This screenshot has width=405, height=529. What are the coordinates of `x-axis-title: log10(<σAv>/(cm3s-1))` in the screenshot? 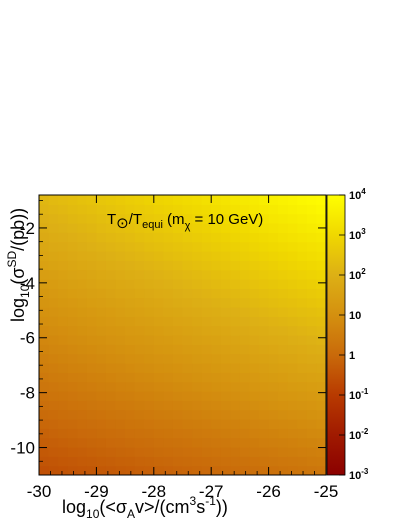 It's located at (145, 507).